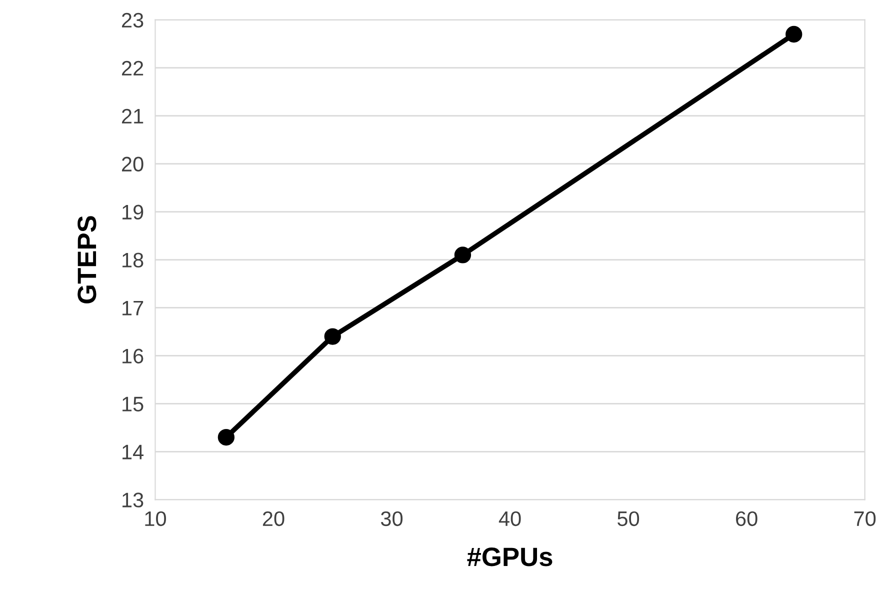 This screenshot has height=602, width=887. What do you see at coordinates (133, 68) in the screenshot?
I see `y-tick-label: 22` at bounding box center [133, 68].